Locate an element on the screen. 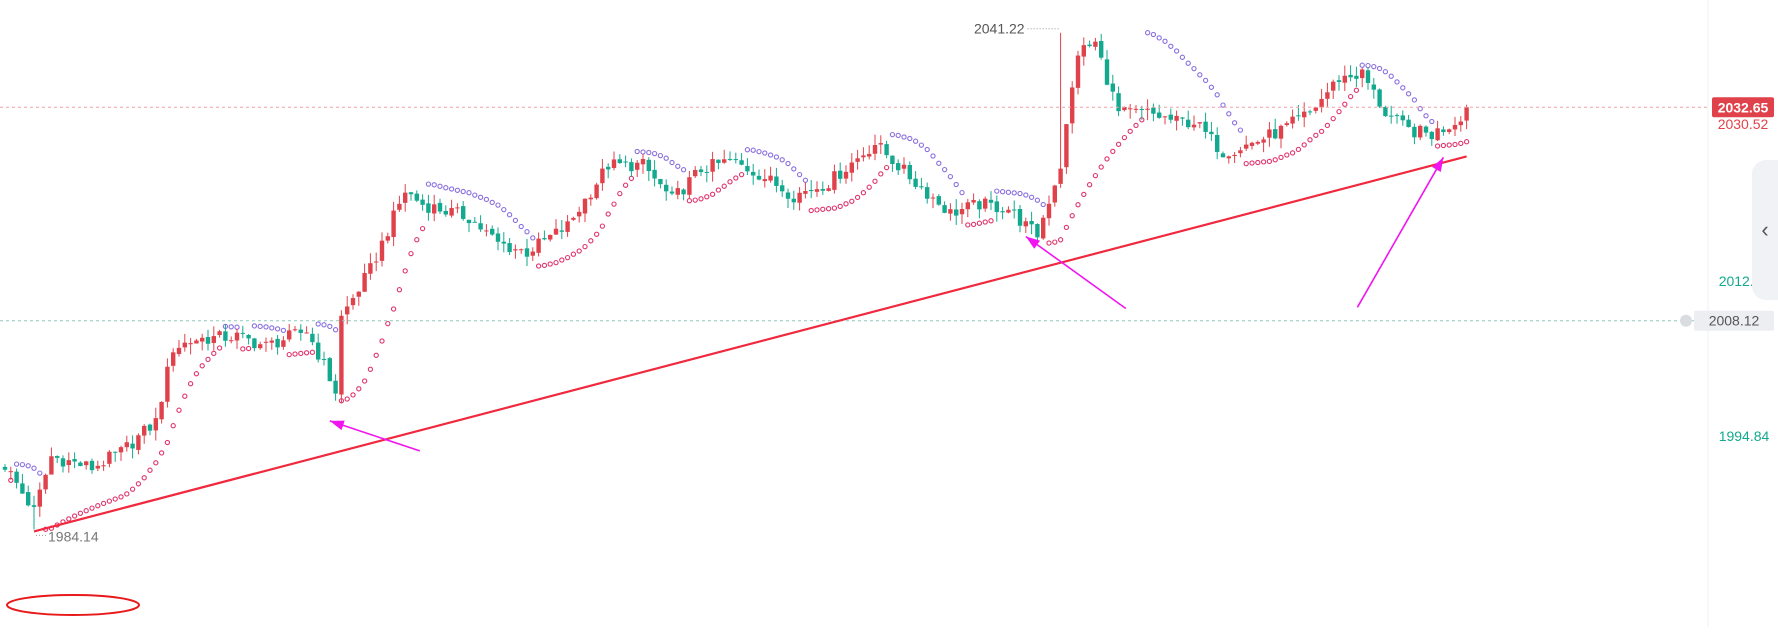  high-price-label: 2041.22 is located at coordinates (999, 29).